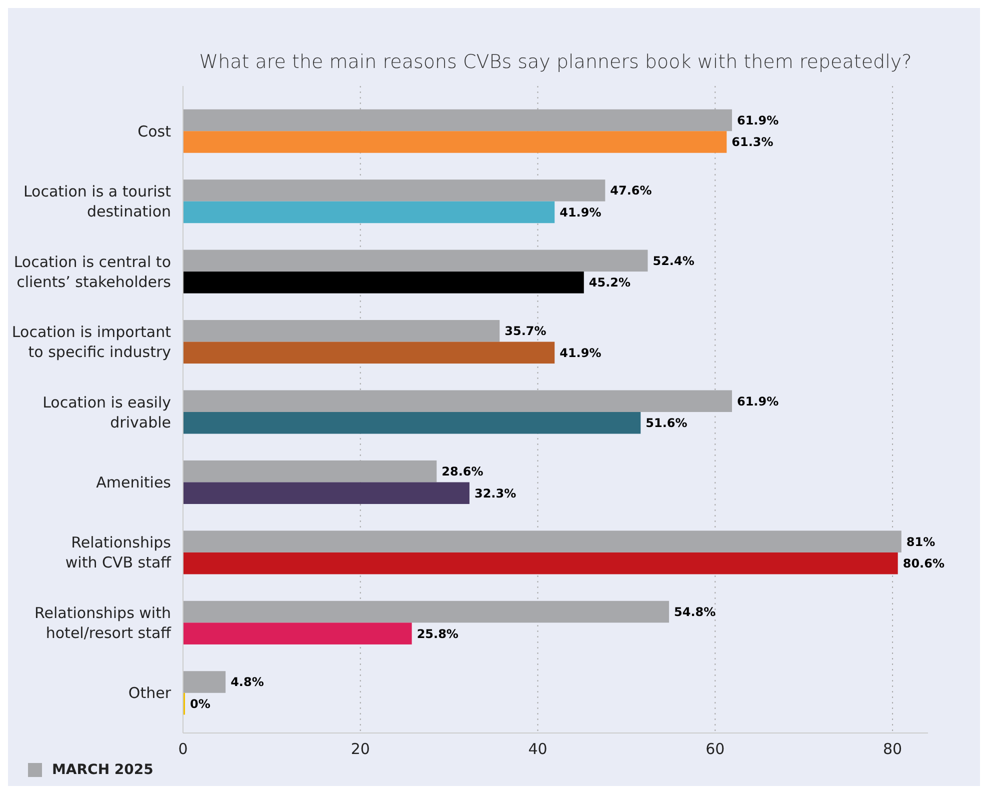  I want to click on y-tick-label: Location is central to clients’ stakeholders, so click(93, 271).